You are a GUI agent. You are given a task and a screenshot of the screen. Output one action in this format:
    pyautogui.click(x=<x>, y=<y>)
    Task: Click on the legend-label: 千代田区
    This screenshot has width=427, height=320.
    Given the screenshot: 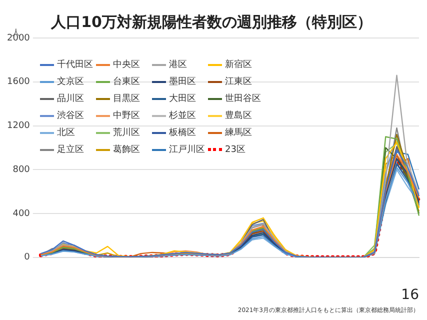 What is the action you would take?
    pyautogui.click(x=75, y=64)
    